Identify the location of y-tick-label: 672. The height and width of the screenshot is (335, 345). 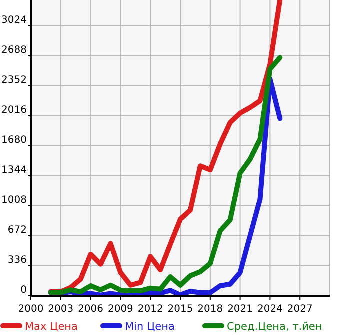
(17, 230).